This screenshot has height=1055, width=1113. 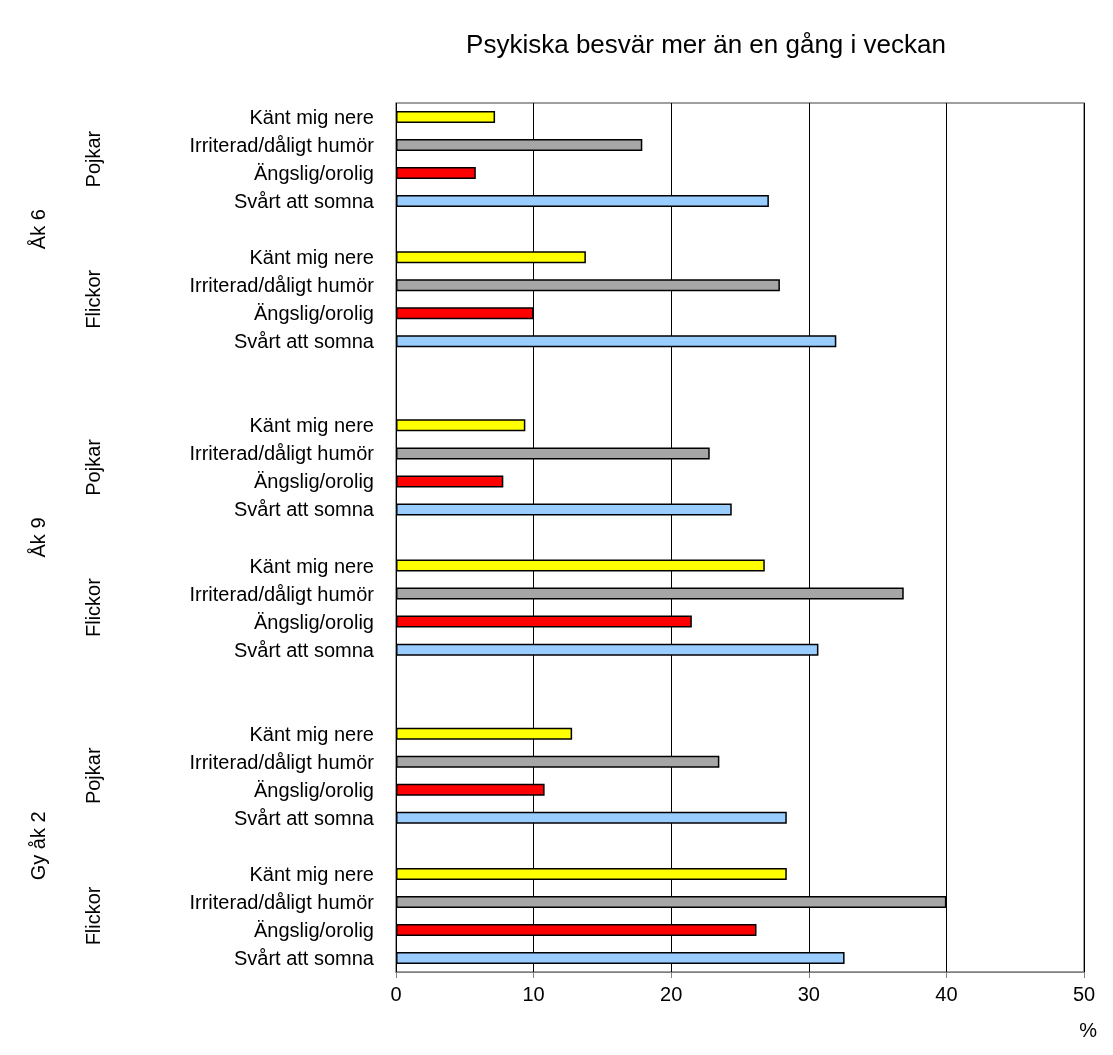 I want to click on text: Åk 6, so click(x=38, y=229).